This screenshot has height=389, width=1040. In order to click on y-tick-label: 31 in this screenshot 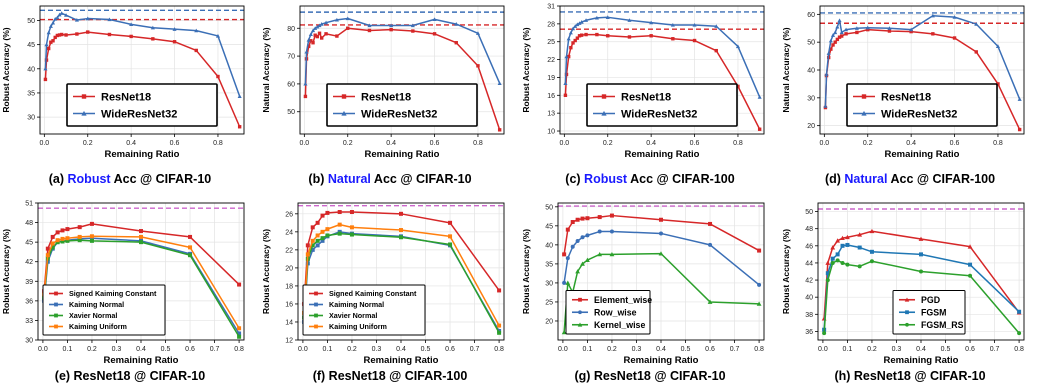, I will do `click(551, 7)`.